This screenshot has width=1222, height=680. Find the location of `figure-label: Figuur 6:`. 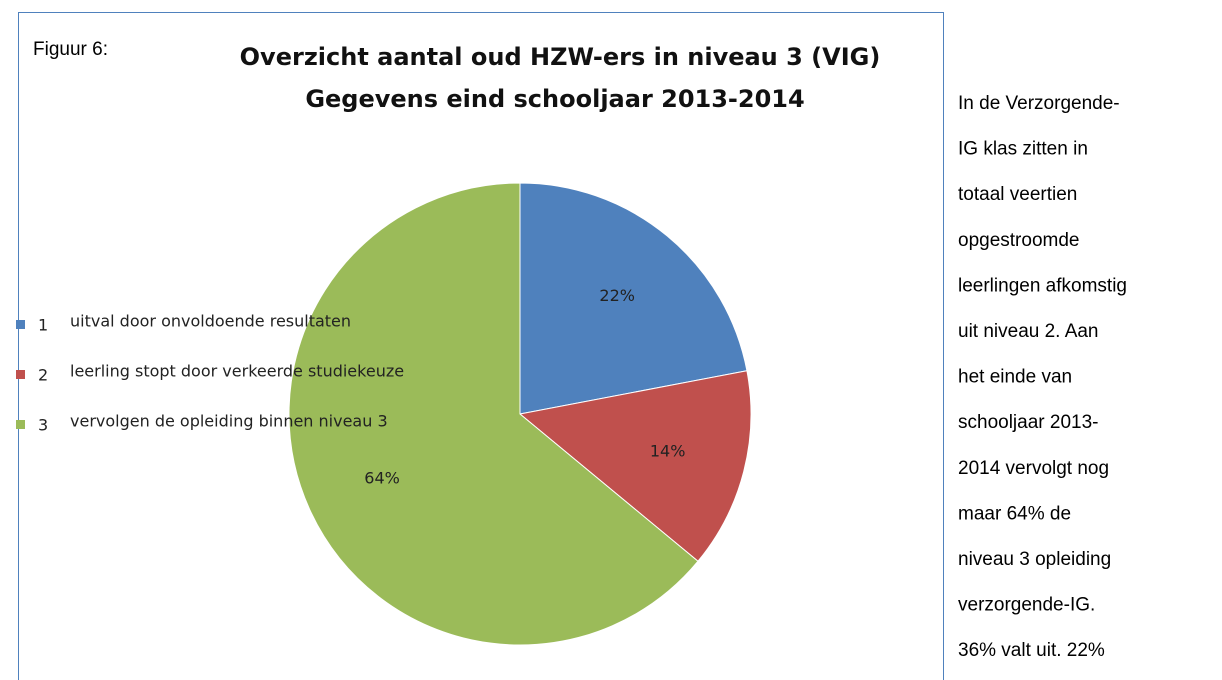

figure-label: Figuur 6: is located at coordinates (70, 49).